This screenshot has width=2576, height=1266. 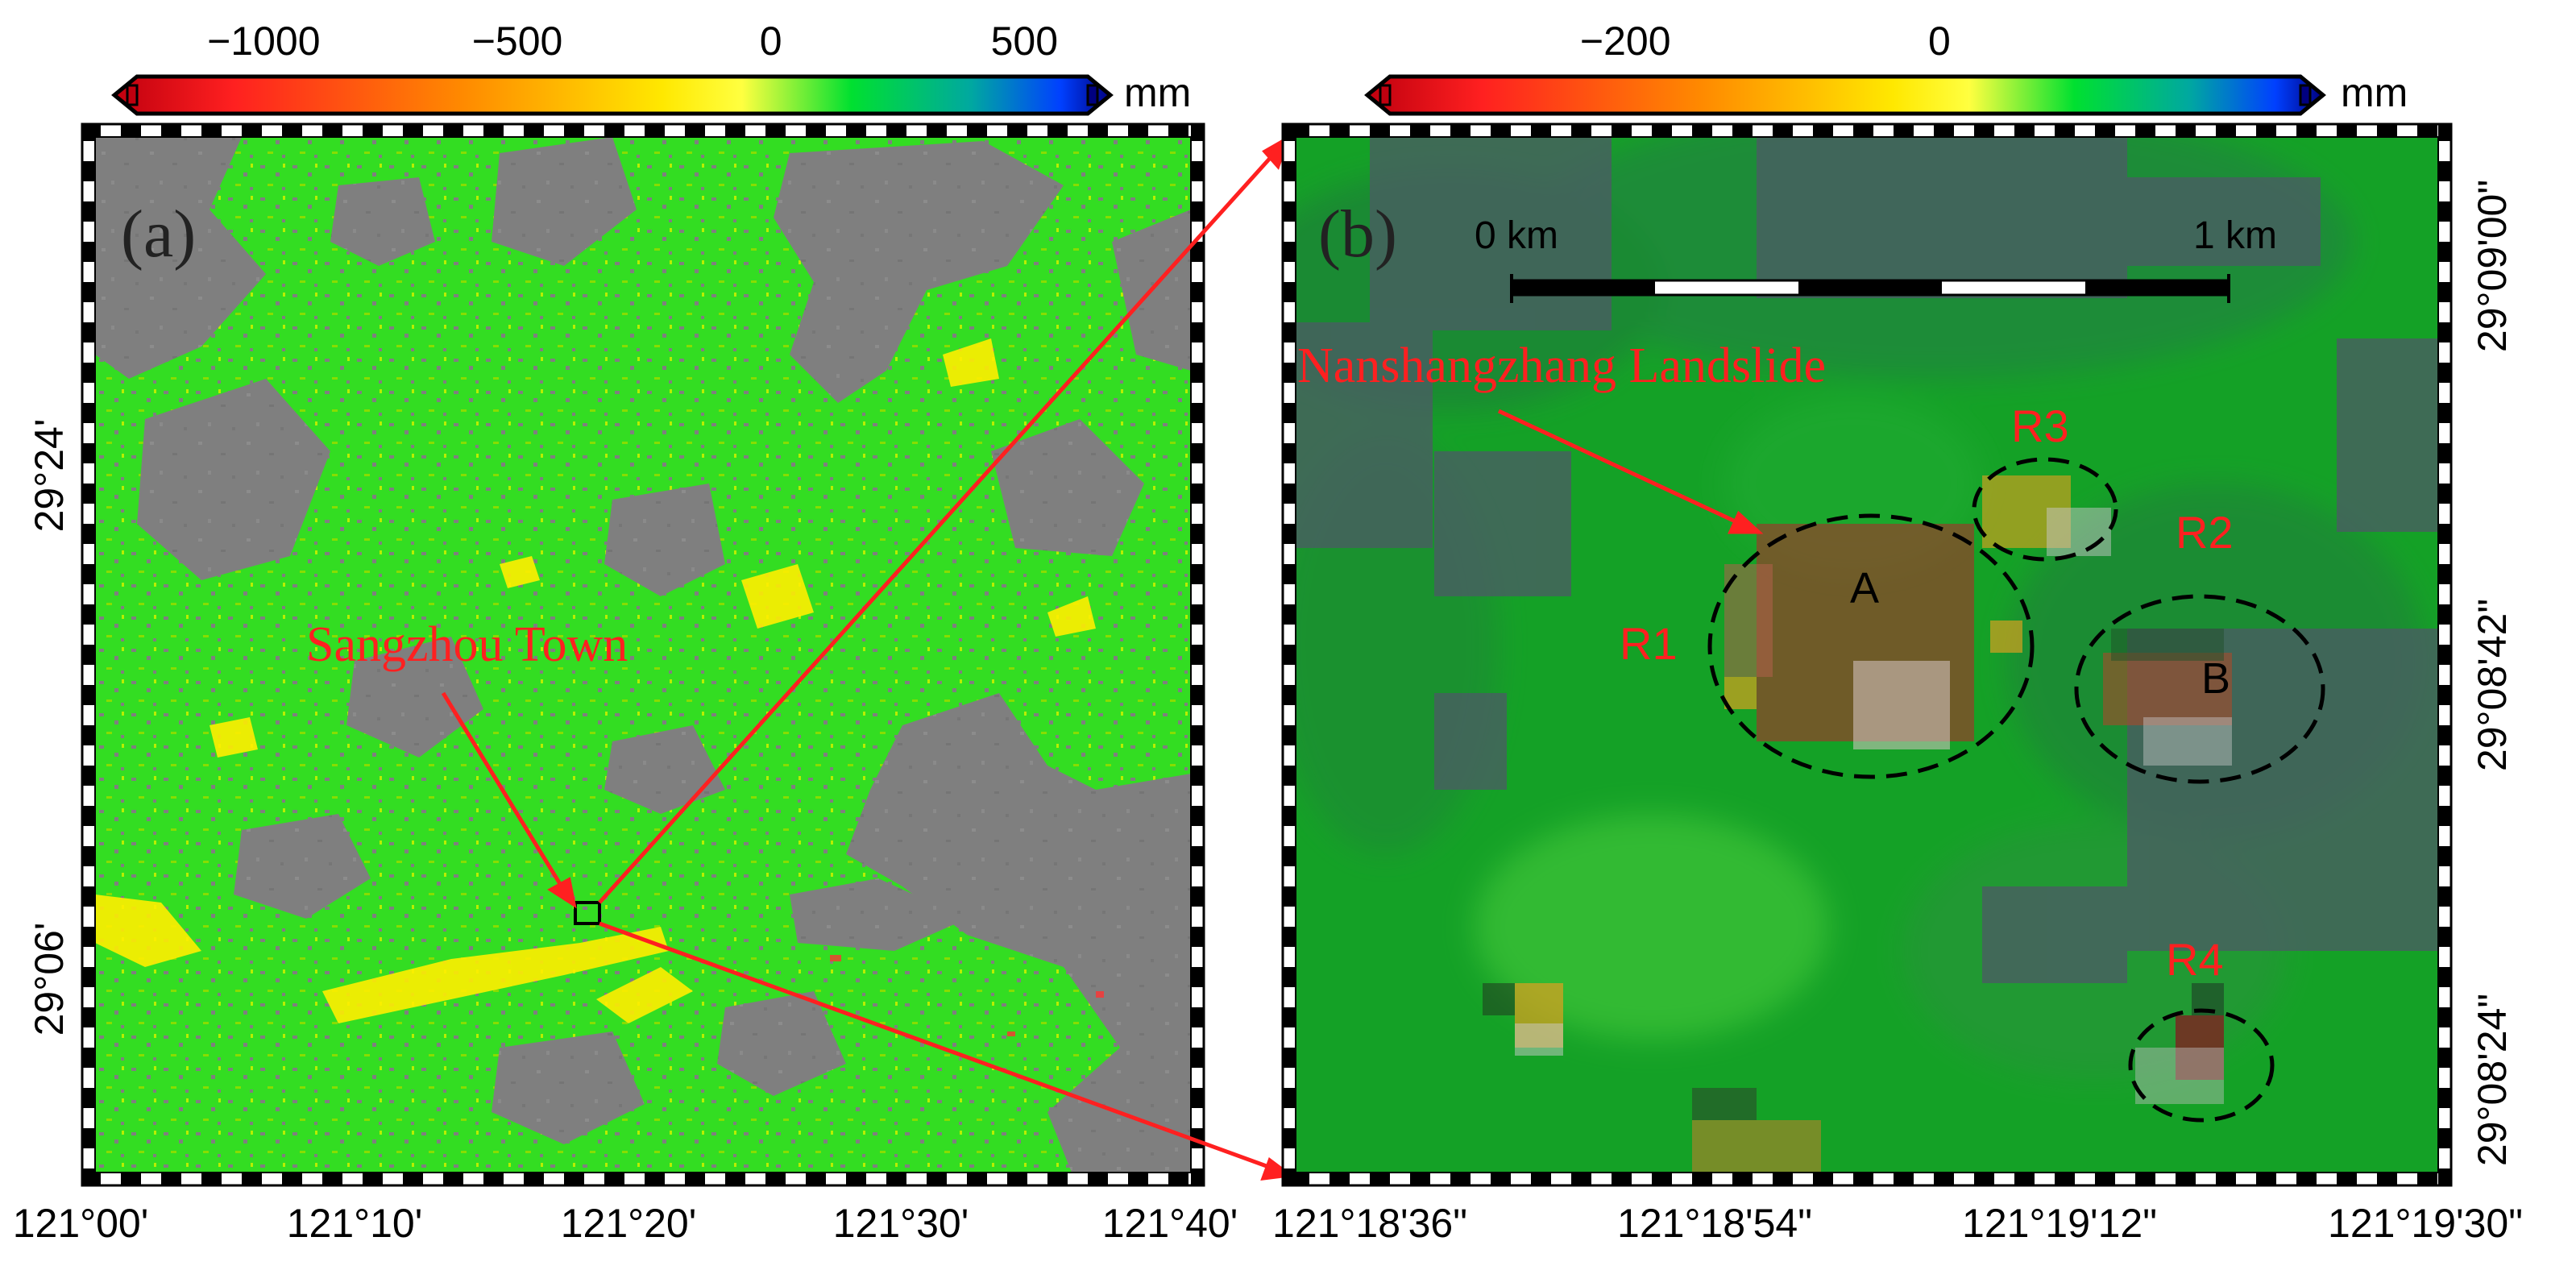 I want to click on colorbar-a: −1000 −500 0 500 mm, so click(x=651, y=67).